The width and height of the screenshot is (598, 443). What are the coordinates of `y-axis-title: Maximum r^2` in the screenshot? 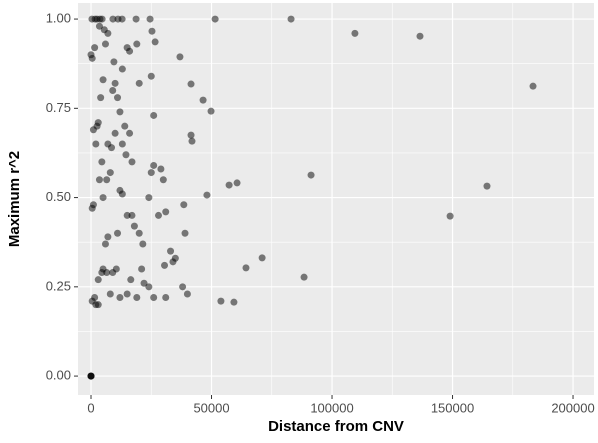 It's located at (14, 199).